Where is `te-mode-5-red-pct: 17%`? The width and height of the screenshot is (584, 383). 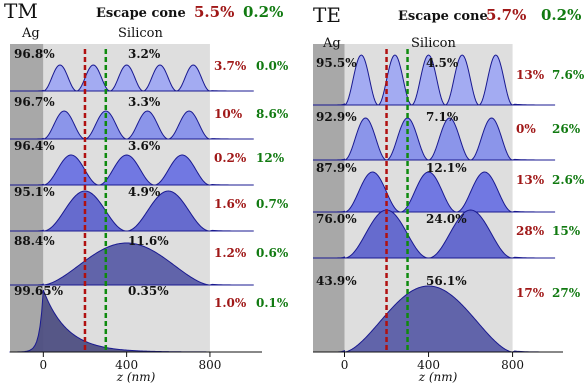
te-mode-5-red-pct: 17% is located at coordinates (530, 293).